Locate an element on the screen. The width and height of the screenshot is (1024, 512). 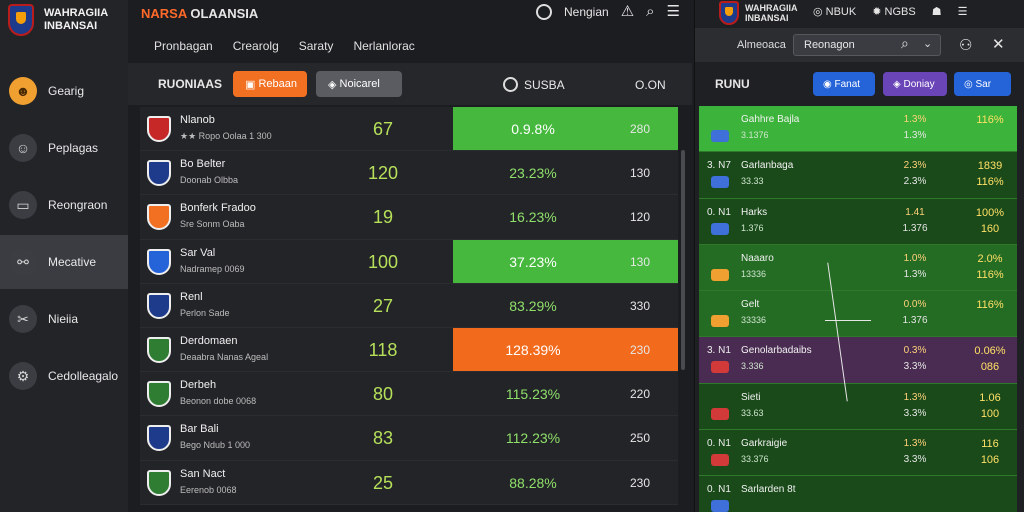
panel-title: RUNU is located at coordinates (732, 84).